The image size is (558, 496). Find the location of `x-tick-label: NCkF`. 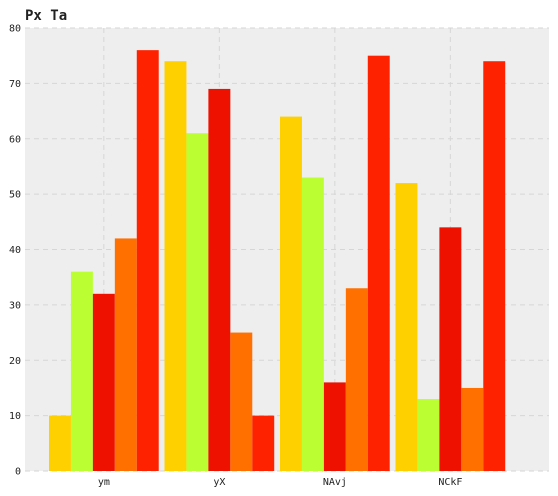

x-tick-label: NCkF is located at coordinates (450, 482).